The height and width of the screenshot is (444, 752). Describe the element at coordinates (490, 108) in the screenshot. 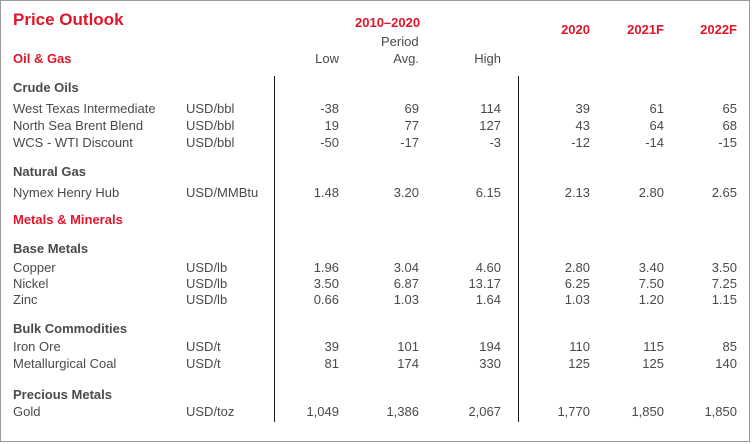

I see `row-high: 114` at that location.